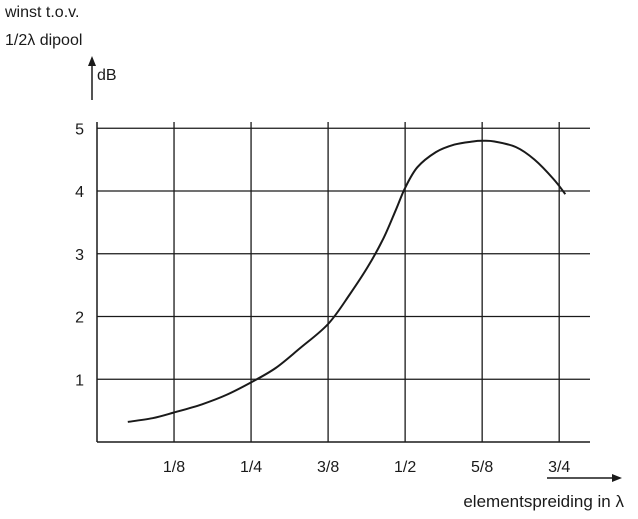 This screenshot has height=519, width=638. What do you see at coordinates (328, 467) in the screenshot?
I see `x-tick-label-2: 3/8` at bounding box center [328, 467].